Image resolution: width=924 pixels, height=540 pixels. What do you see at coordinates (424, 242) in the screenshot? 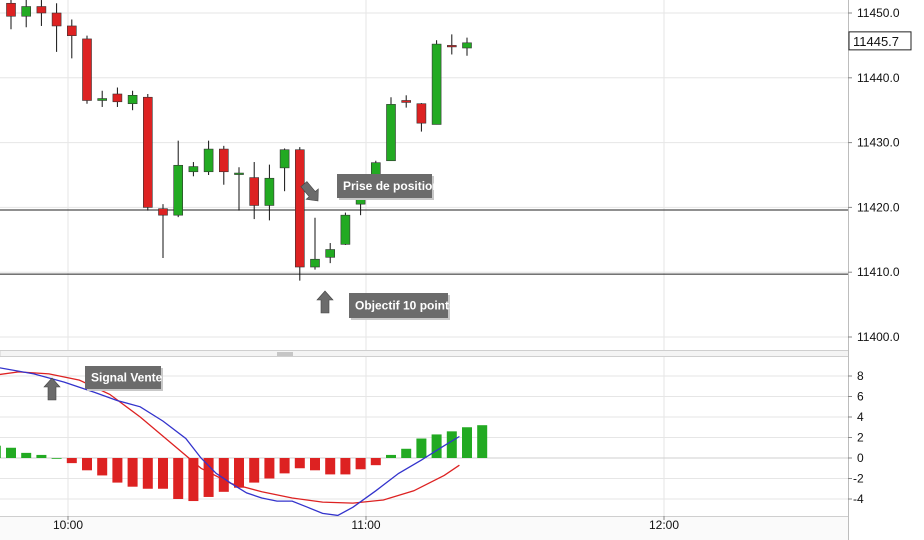
I see `support-resistance-lines` at bounding box center [424, 242].